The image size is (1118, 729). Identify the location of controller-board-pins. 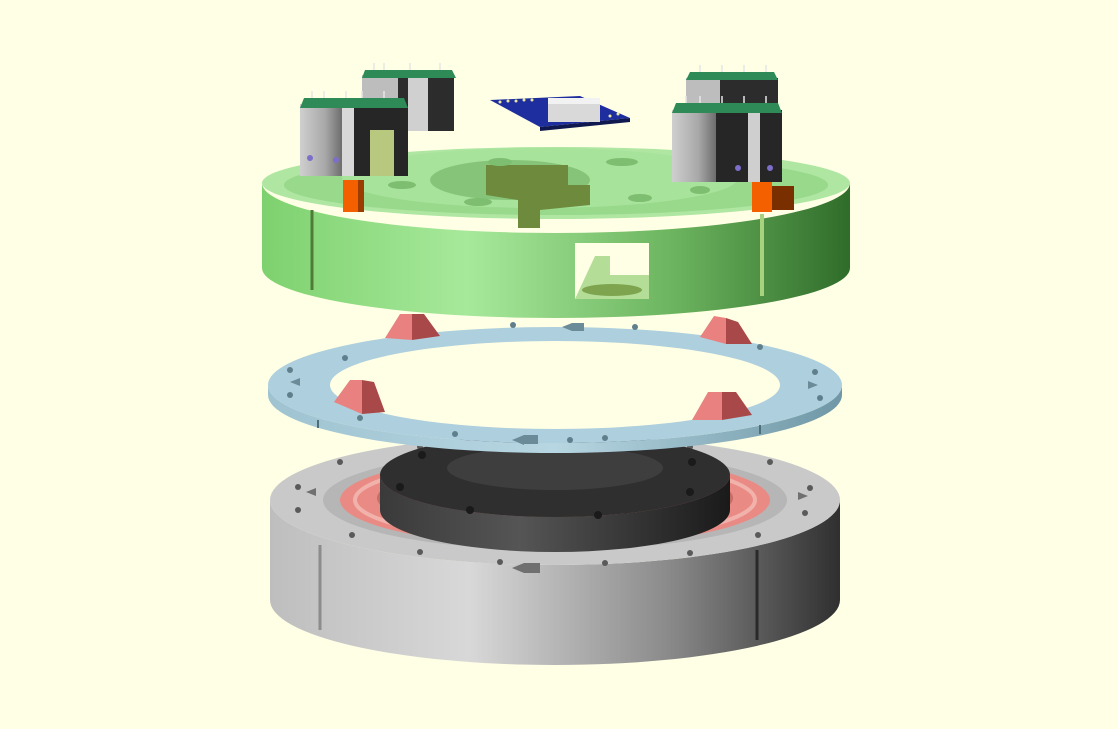
(559, 108).